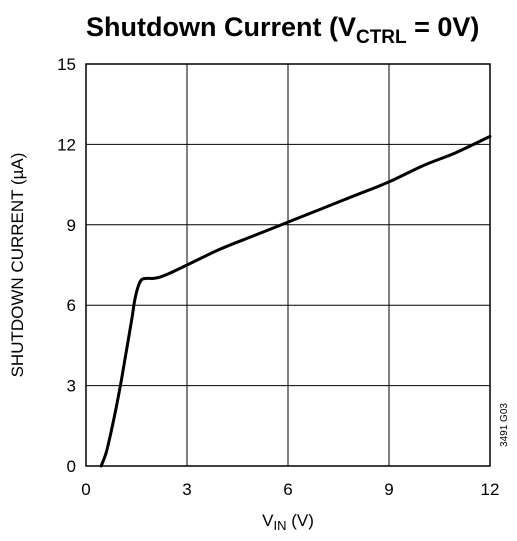 This screenshot has width=517, height=541. I want to click on y-tick-label: 15, so click(66, 64).